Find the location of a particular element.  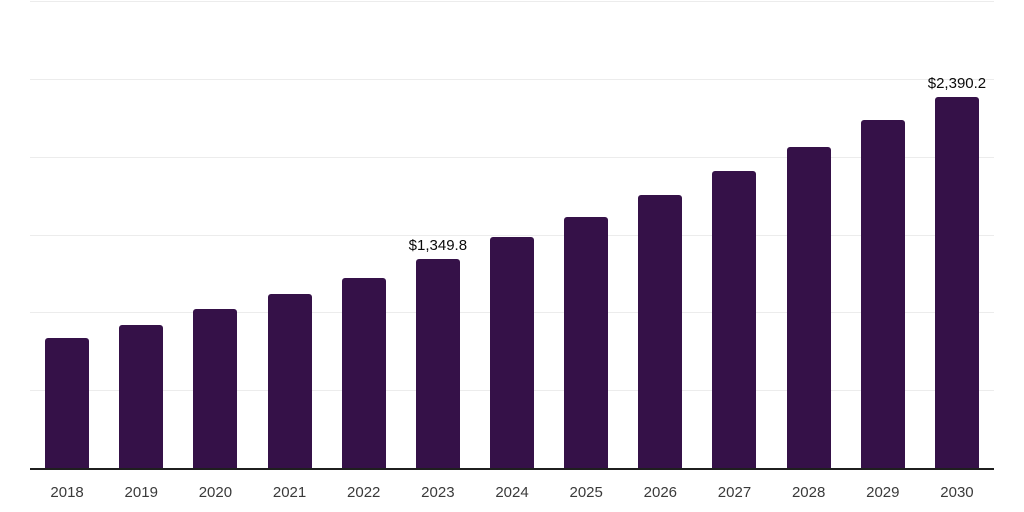

x-tick-2030: 2030 is located at coordinates (957, 492).